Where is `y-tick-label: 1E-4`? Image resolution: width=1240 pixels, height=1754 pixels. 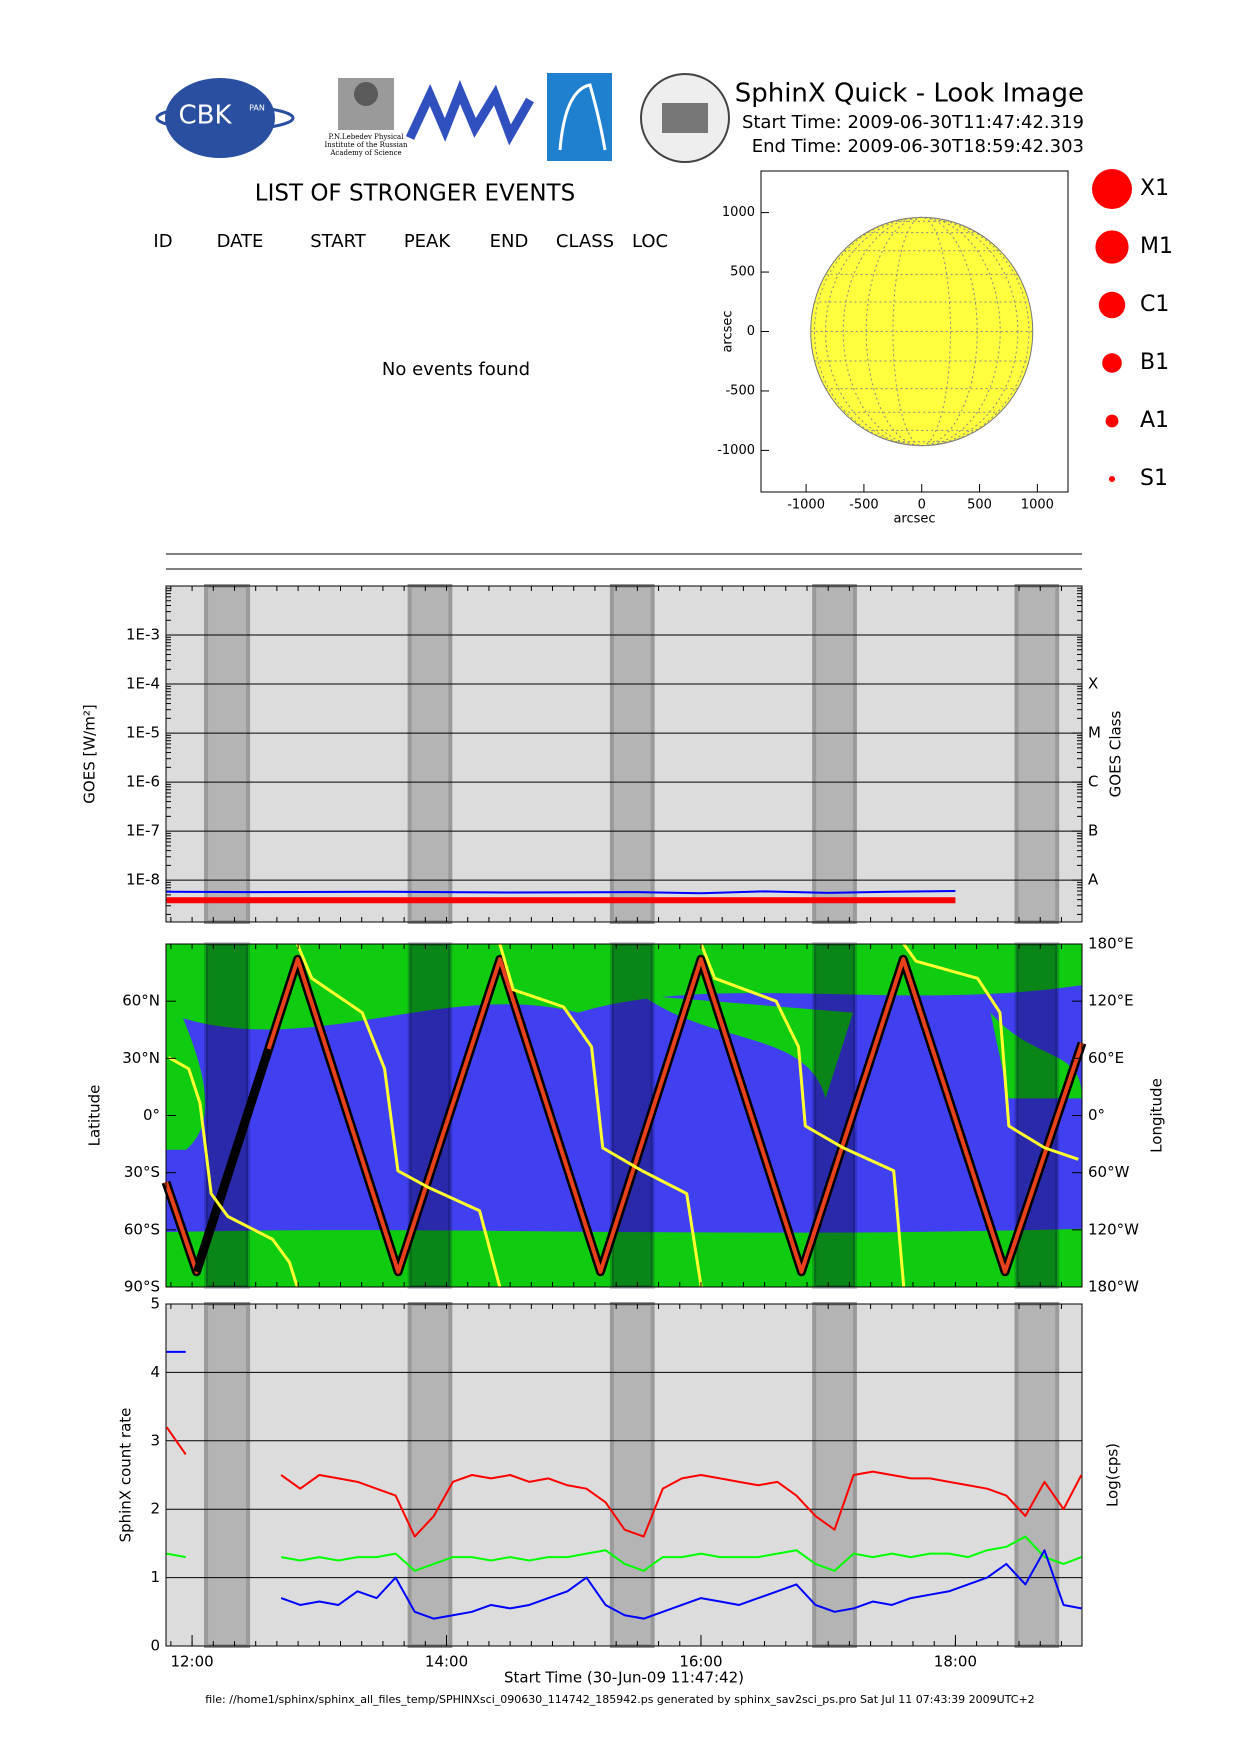 y-tick-label: 1E-4 is located at coordinates (143, 684).